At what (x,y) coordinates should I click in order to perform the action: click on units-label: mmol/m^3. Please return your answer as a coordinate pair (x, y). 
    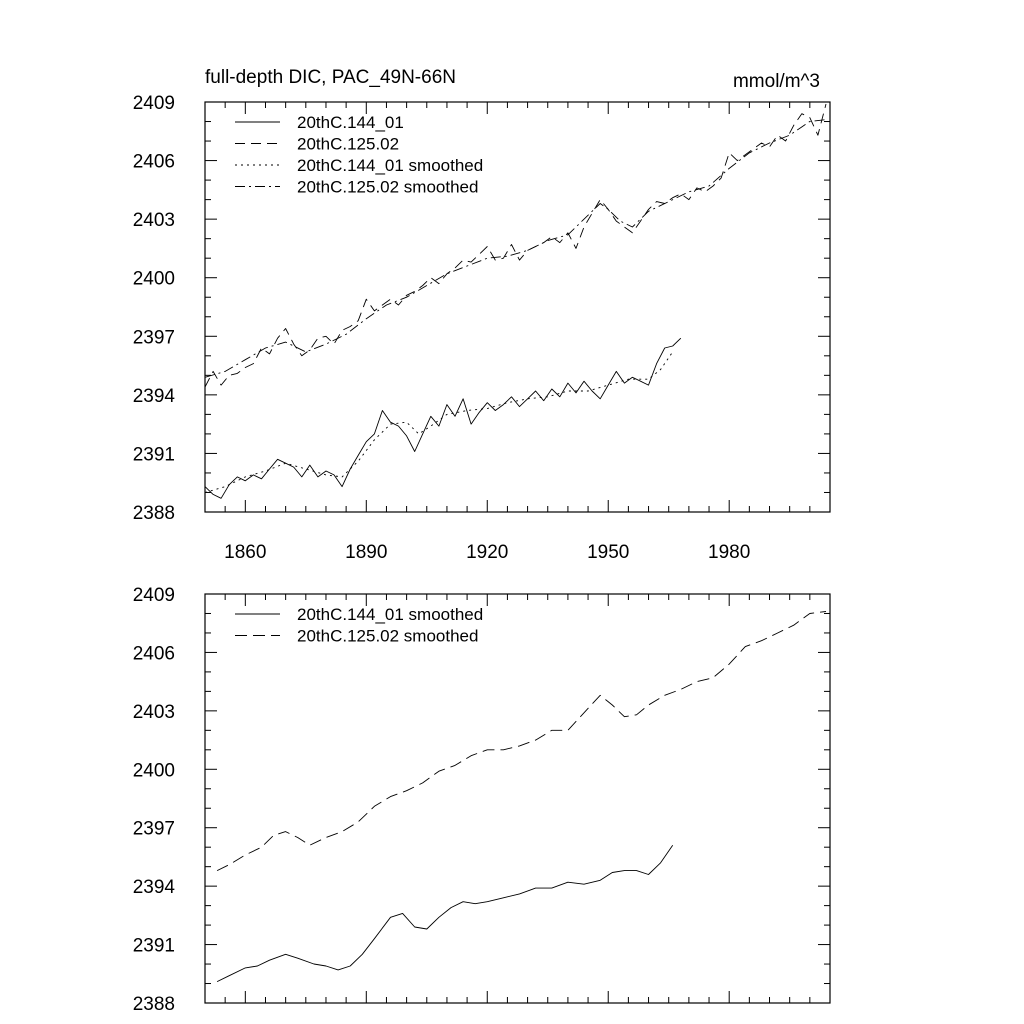
    Looking at the image, I should click on (776, 81).